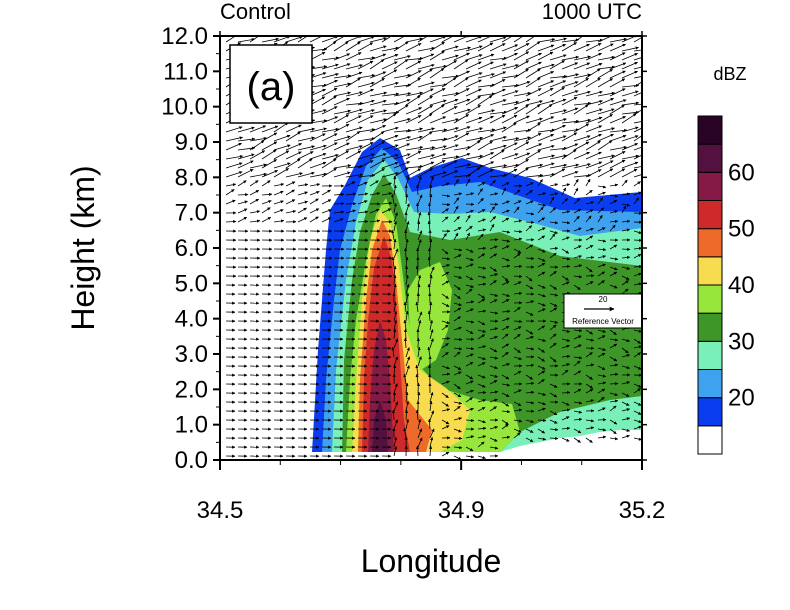 The image size is (790, 610). Describe the element at coordinates (191, 319) in the screenshot. I see `y-tick-label: 4.0` at that location.